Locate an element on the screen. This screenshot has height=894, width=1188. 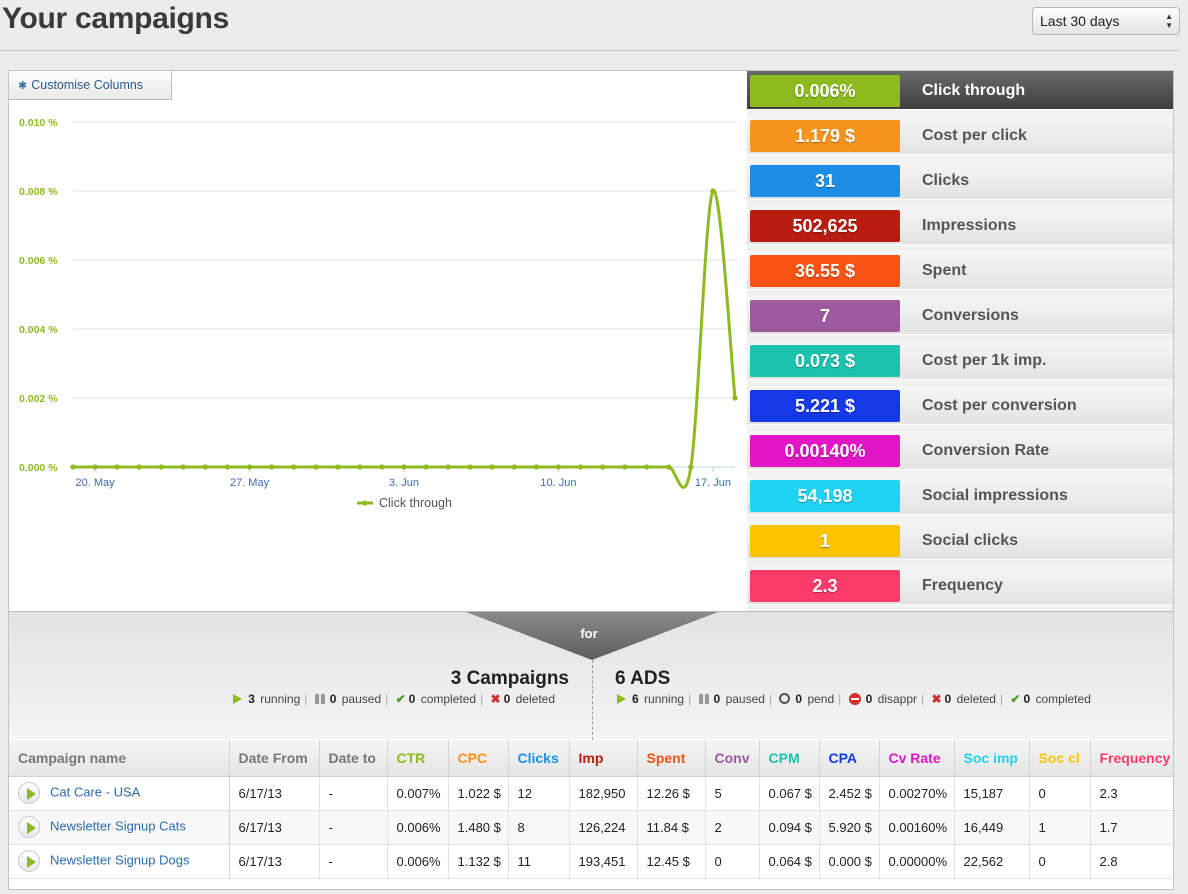
column-header: Cv Rate is located at coordinates (917, 758).